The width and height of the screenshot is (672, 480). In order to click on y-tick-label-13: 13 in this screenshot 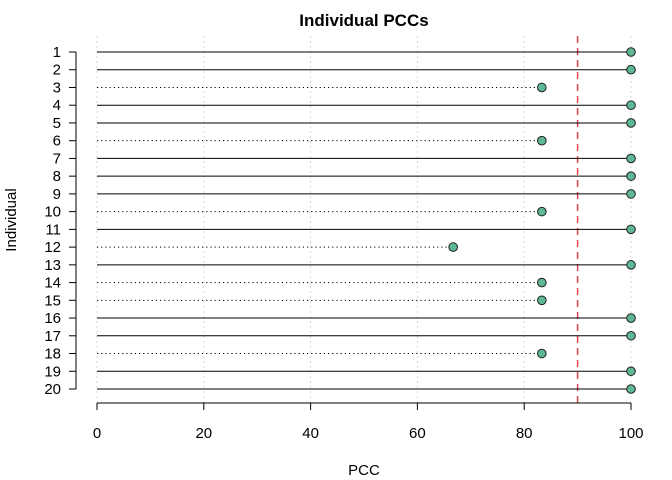, I will do `click(52, 265)`.